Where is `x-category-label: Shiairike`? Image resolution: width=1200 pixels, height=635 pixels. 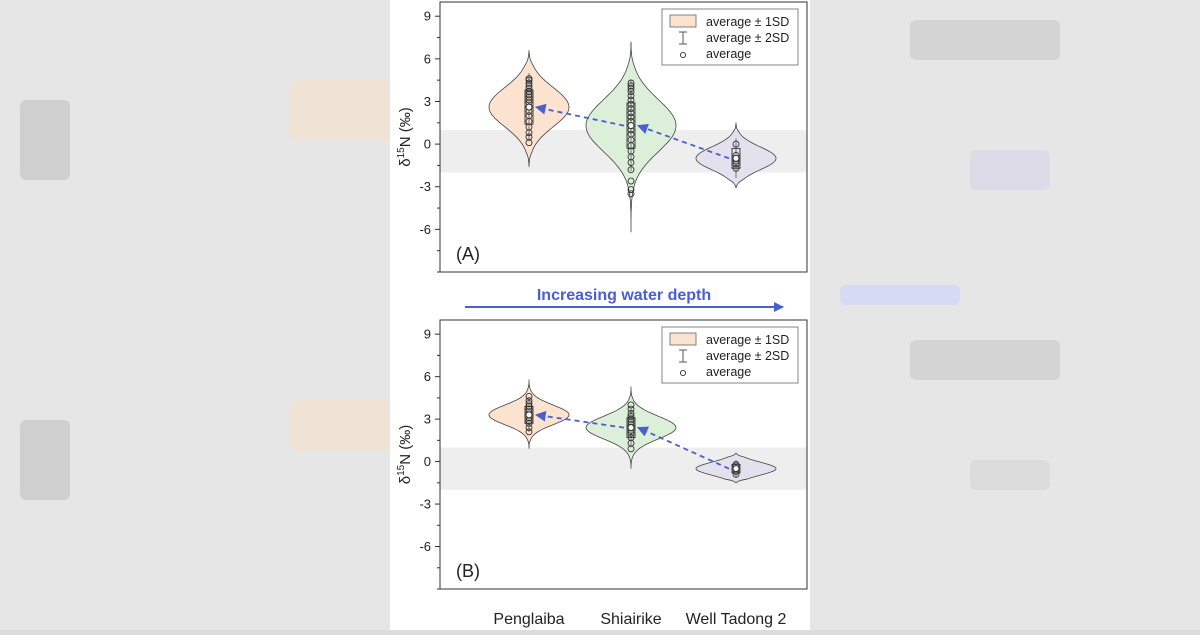
x-category-label: Shiairike is located at coordinates (630, 619).